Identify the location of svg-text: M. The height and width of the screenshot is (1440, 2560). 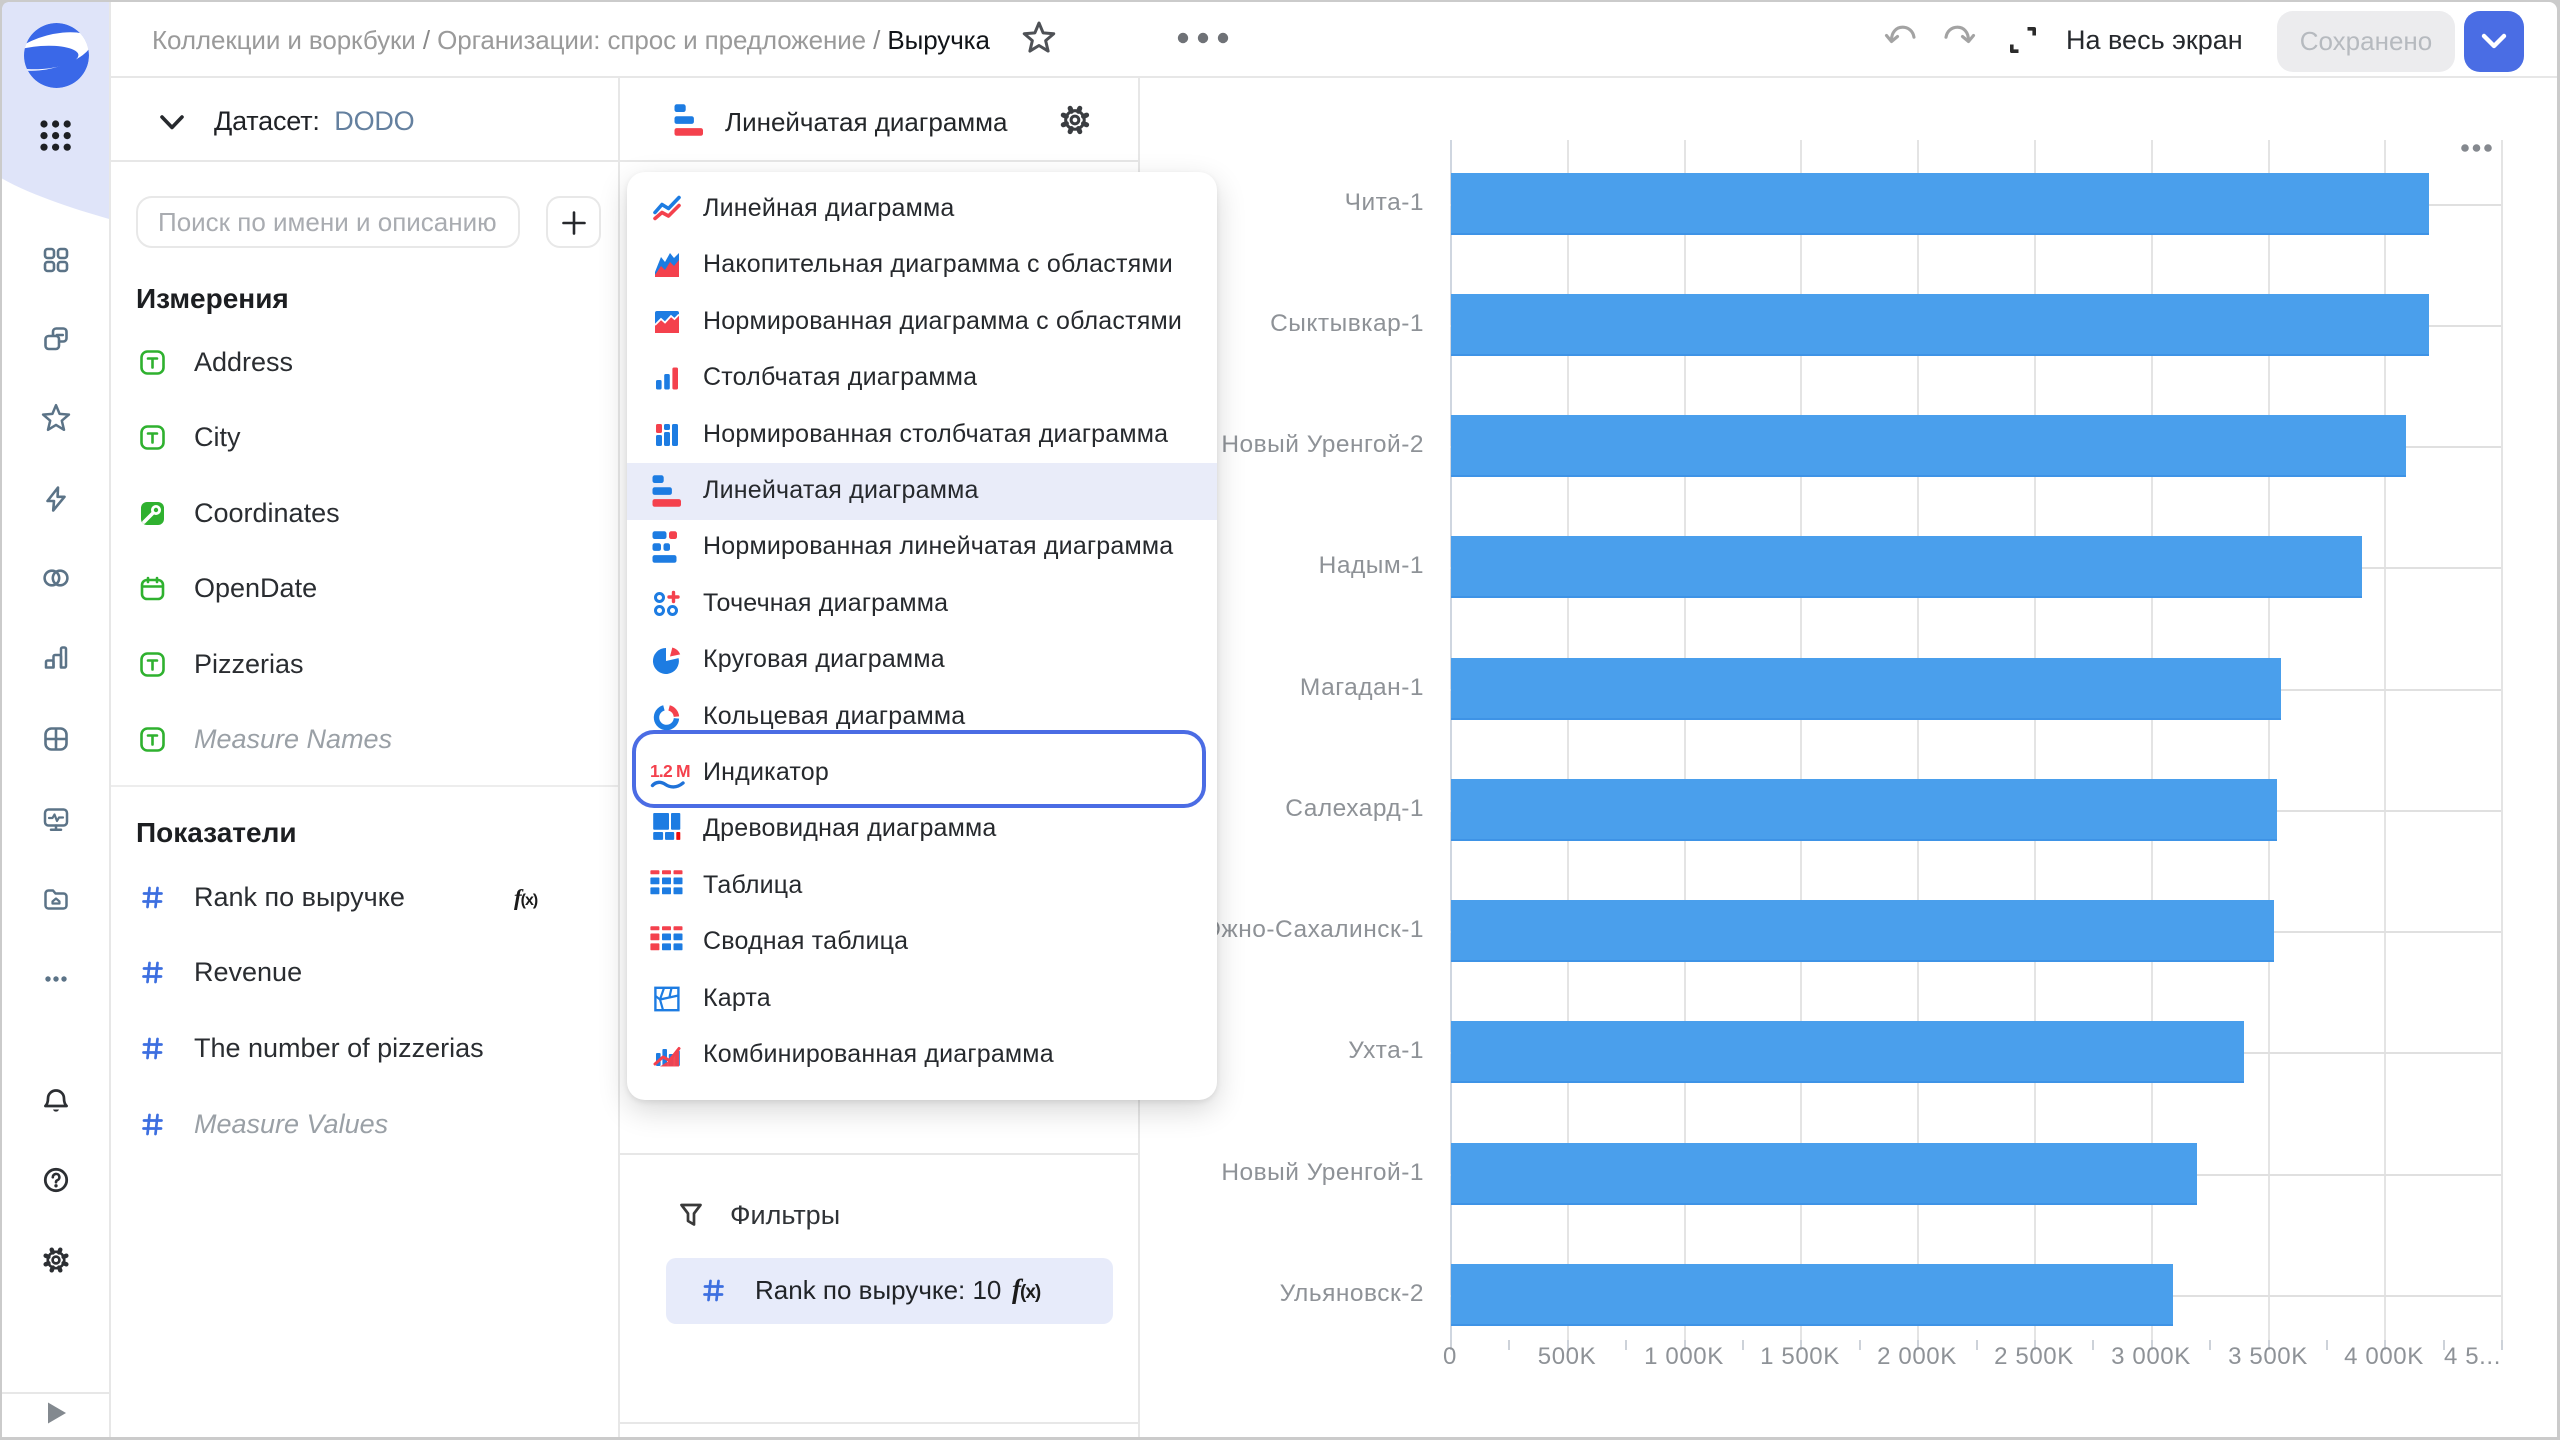
(683, 771).